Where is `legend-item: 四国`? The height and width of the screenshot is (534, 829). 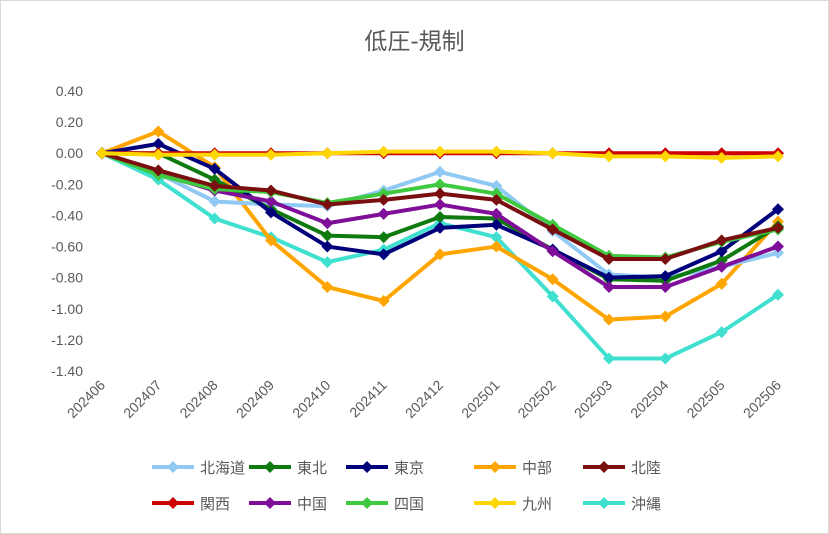 legend-item: 四国 is located at coordinates (385, 504).